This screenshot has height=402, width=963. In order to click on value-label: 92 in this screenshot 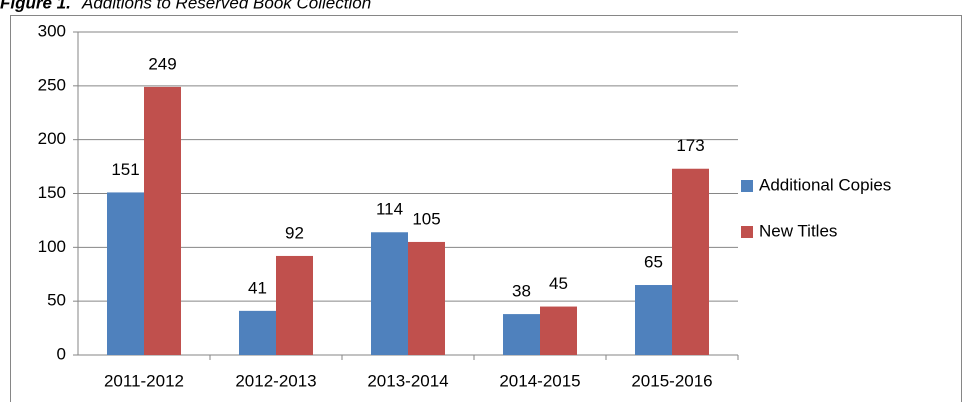, I will do `click(294, 232)`.